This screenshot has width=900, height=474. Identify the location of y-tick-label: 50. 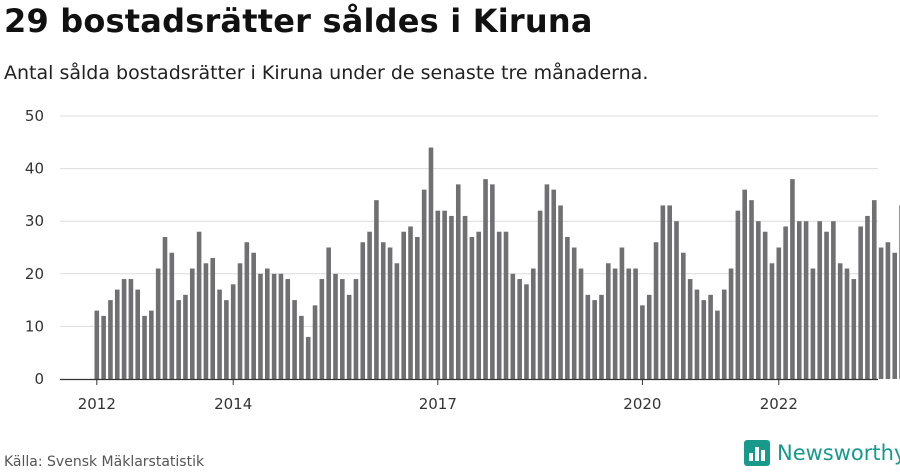
(34, 116).